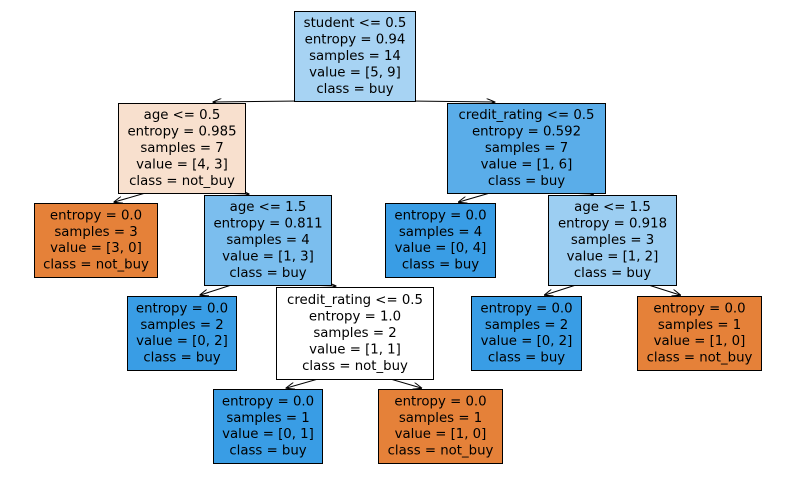 The width and height of the screenshot is (794, 482). What do you see at coordinates (526, 132) in the screenshot?
I see `tree-node-line: entropy = 0.592` at bounding box center [526, 132].